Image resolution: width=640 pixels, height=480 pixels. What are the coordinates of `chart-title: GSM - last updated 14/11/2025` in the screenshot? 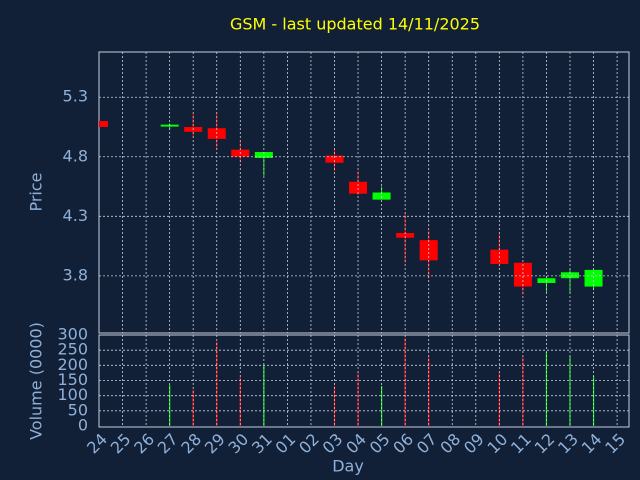 It's located at (355, 24).